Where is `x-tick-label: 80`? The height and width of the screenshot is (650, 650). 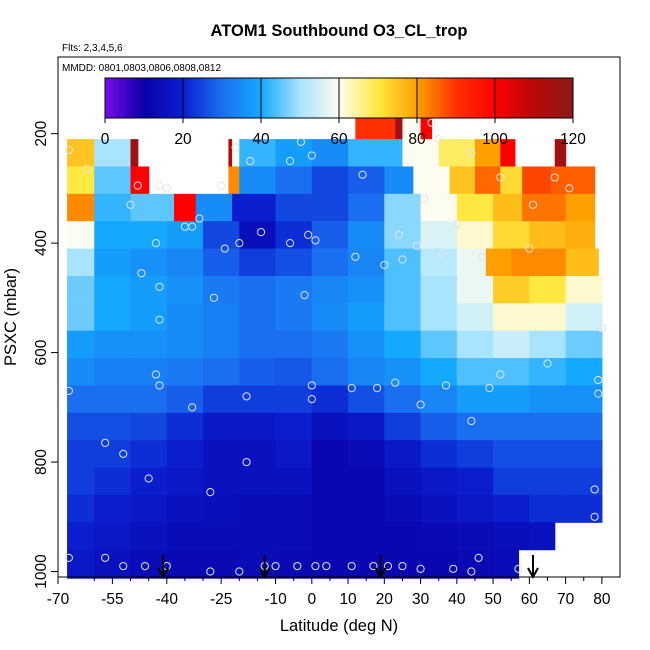
x-tick-label: 80 is located at coordinates (602, 599).